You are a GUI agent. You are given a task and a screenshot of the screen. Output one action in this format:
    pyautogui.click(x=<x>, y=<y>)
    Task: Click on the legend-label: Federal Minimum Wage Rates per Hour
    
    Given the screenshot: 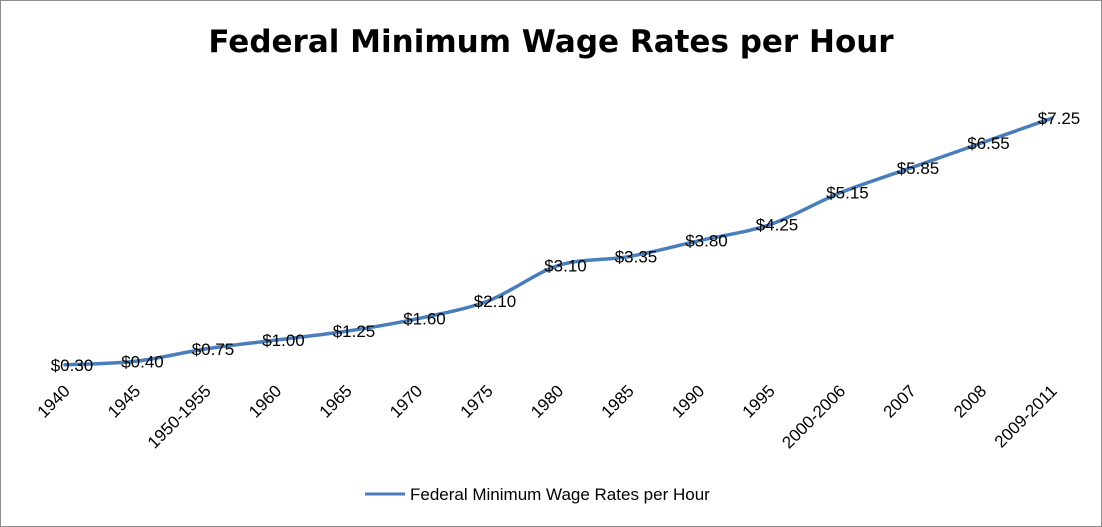 What is the action you would take?
    pyautogui.click(x=560, y=494)
    